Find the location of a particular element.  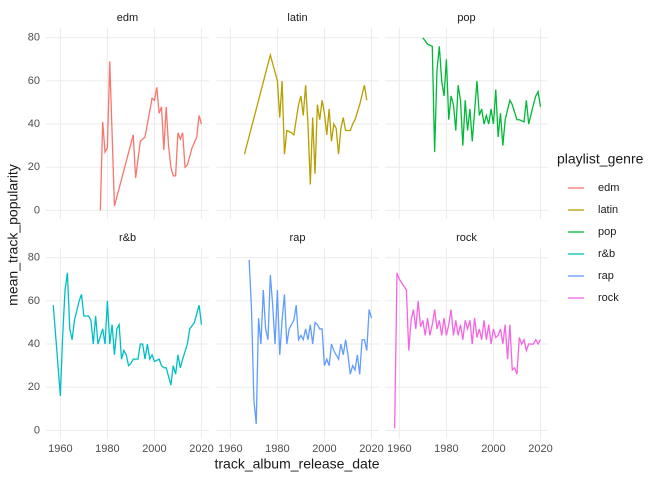

facet-label: latin is located at coordinates (297, 18).